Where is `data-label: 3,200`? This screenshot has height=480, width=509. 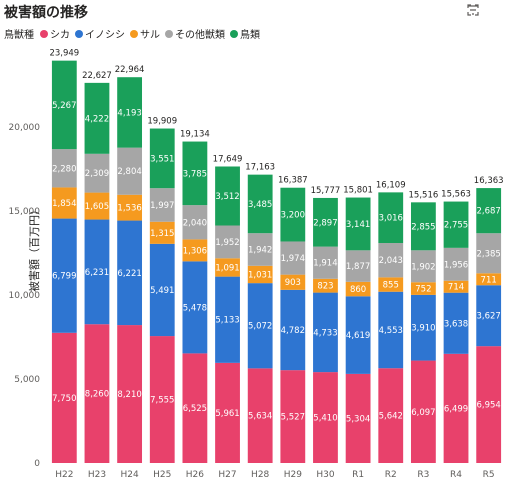 data-label: 3,200 is located at coordinates (293, 216).